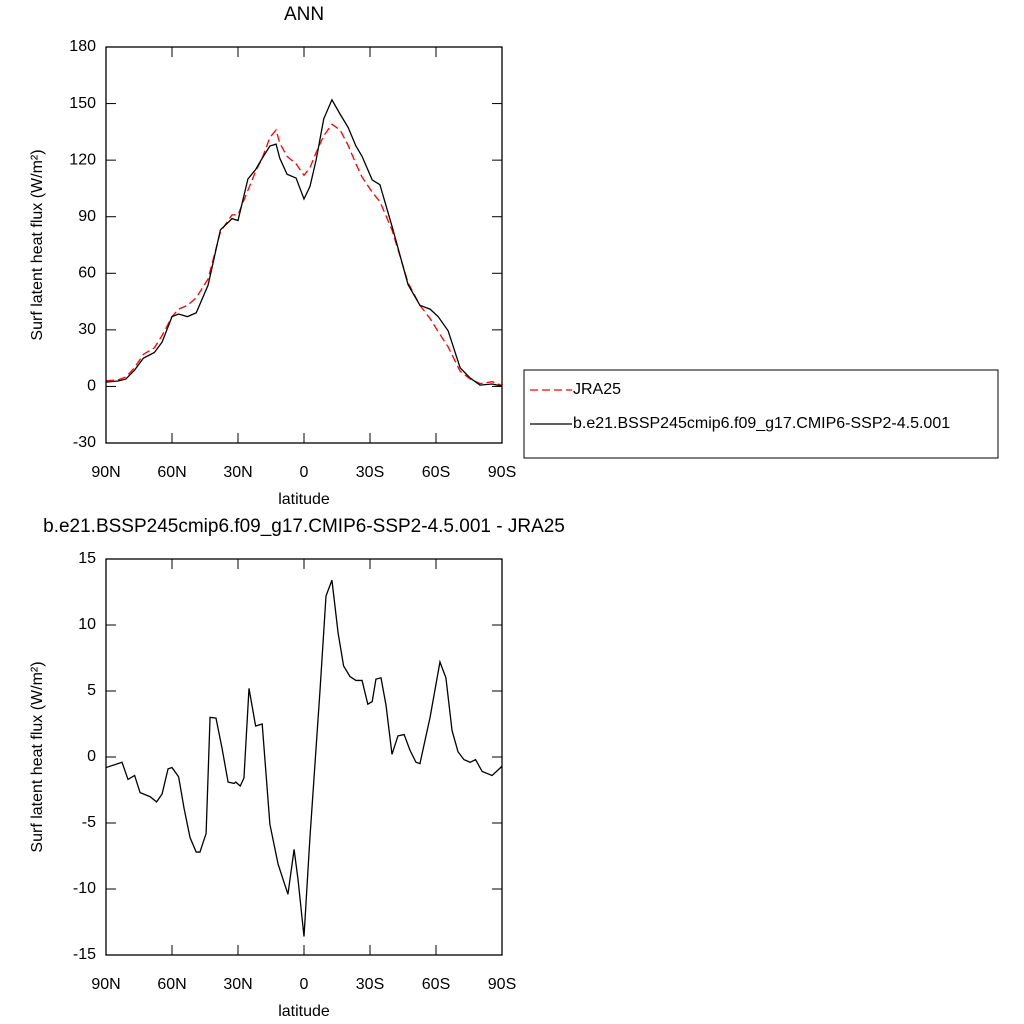 The height and width of the screenshot is (1024, 1024). Describe the element at coordinates (87, 558) in the screenshot. I see `y-tick-label: 15` at that location.